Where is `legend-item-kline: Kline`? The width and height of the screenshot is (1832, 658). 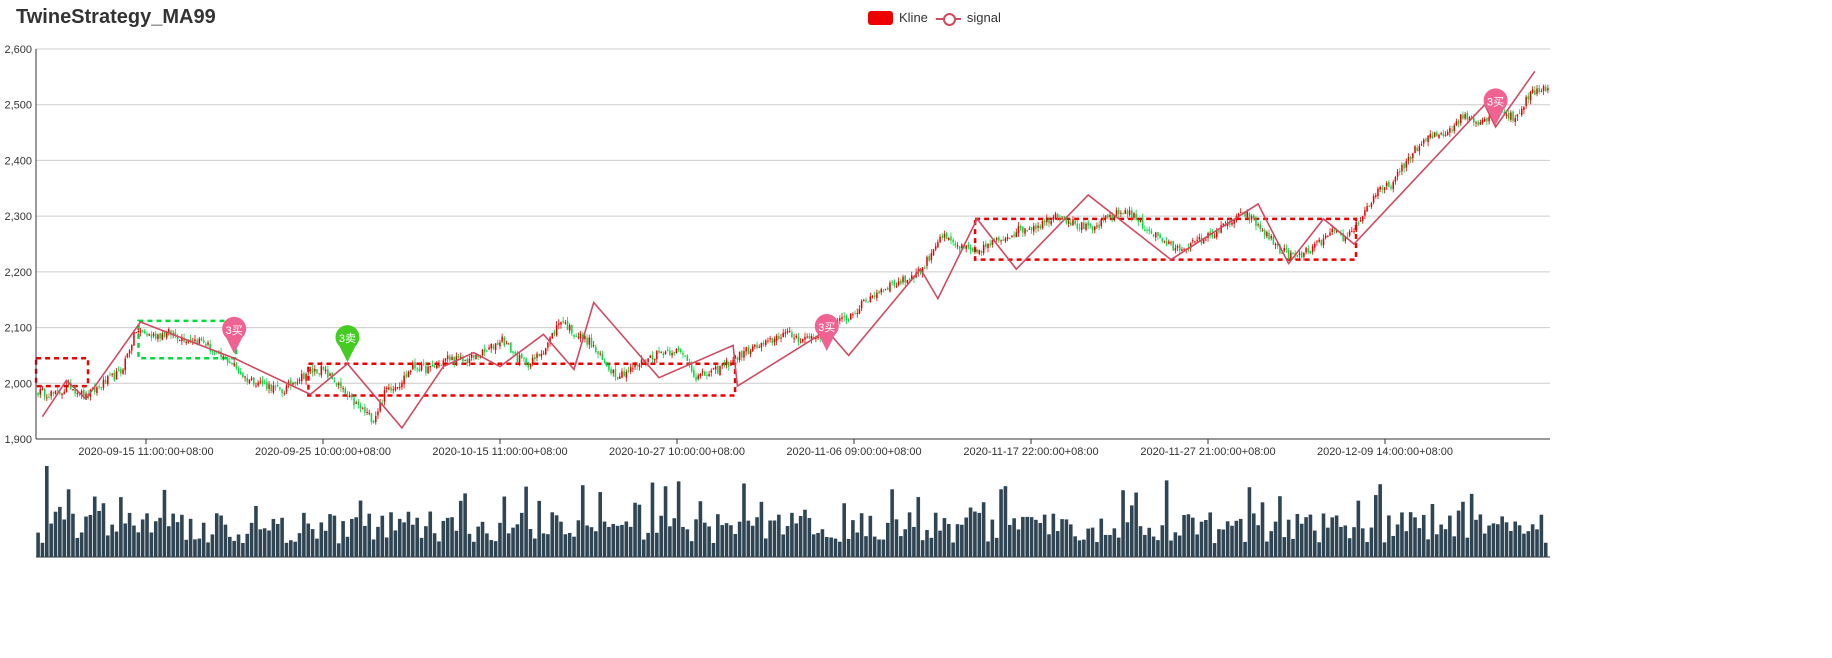
legend-item-kline: Kline is located at coordinates (898, 17).